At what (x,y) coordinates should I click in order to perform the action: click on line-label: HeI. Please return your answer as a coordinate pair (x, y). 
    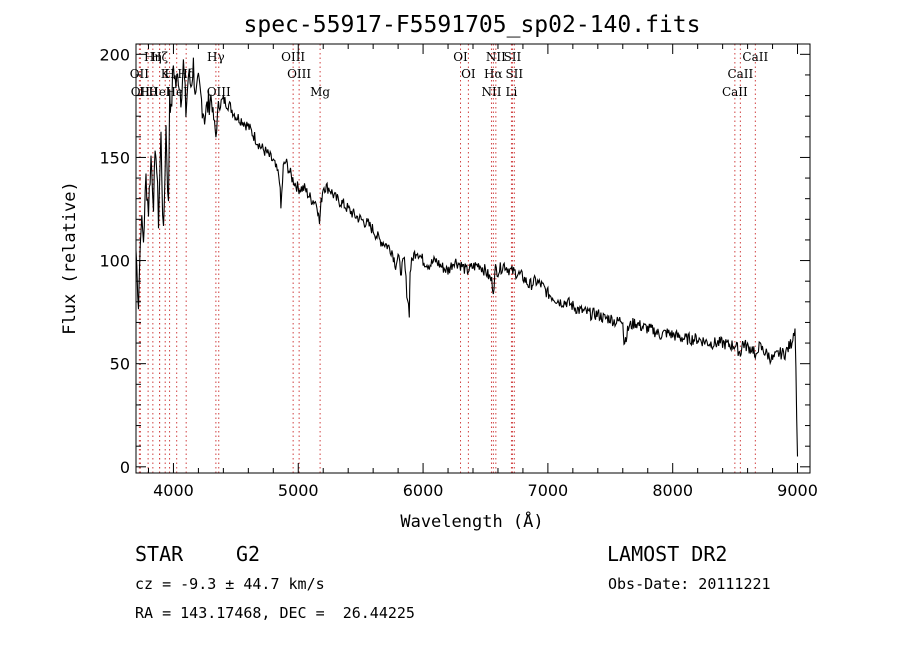
    Looking at the image, I should click on (159, 92).